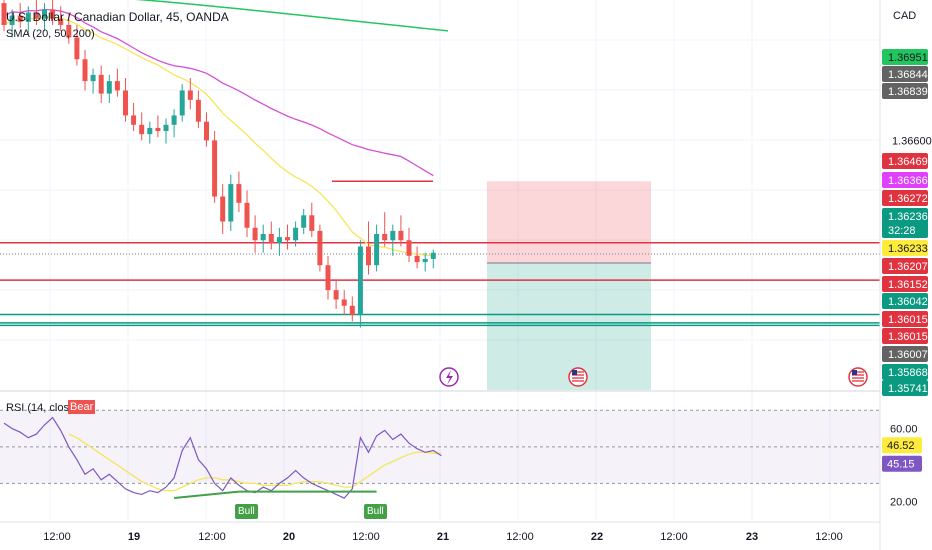 The height and width of the screenshot is (550, 932). Describe the element at coordinates (42, 408) in the screenshot. I see `rsi-label: RSI (14, close)` at that location.